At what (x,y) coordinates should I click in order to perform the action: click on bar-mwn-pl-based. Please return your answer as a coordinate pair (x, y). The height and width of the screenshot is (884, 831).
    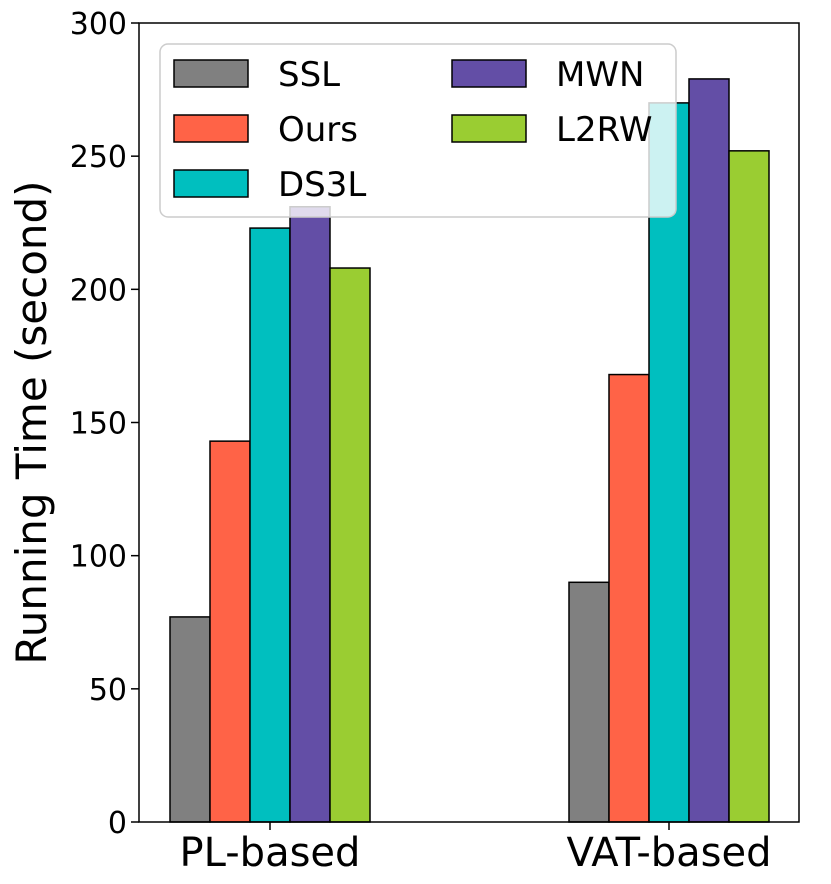
    Looking at the image, I should click on (310, 514).